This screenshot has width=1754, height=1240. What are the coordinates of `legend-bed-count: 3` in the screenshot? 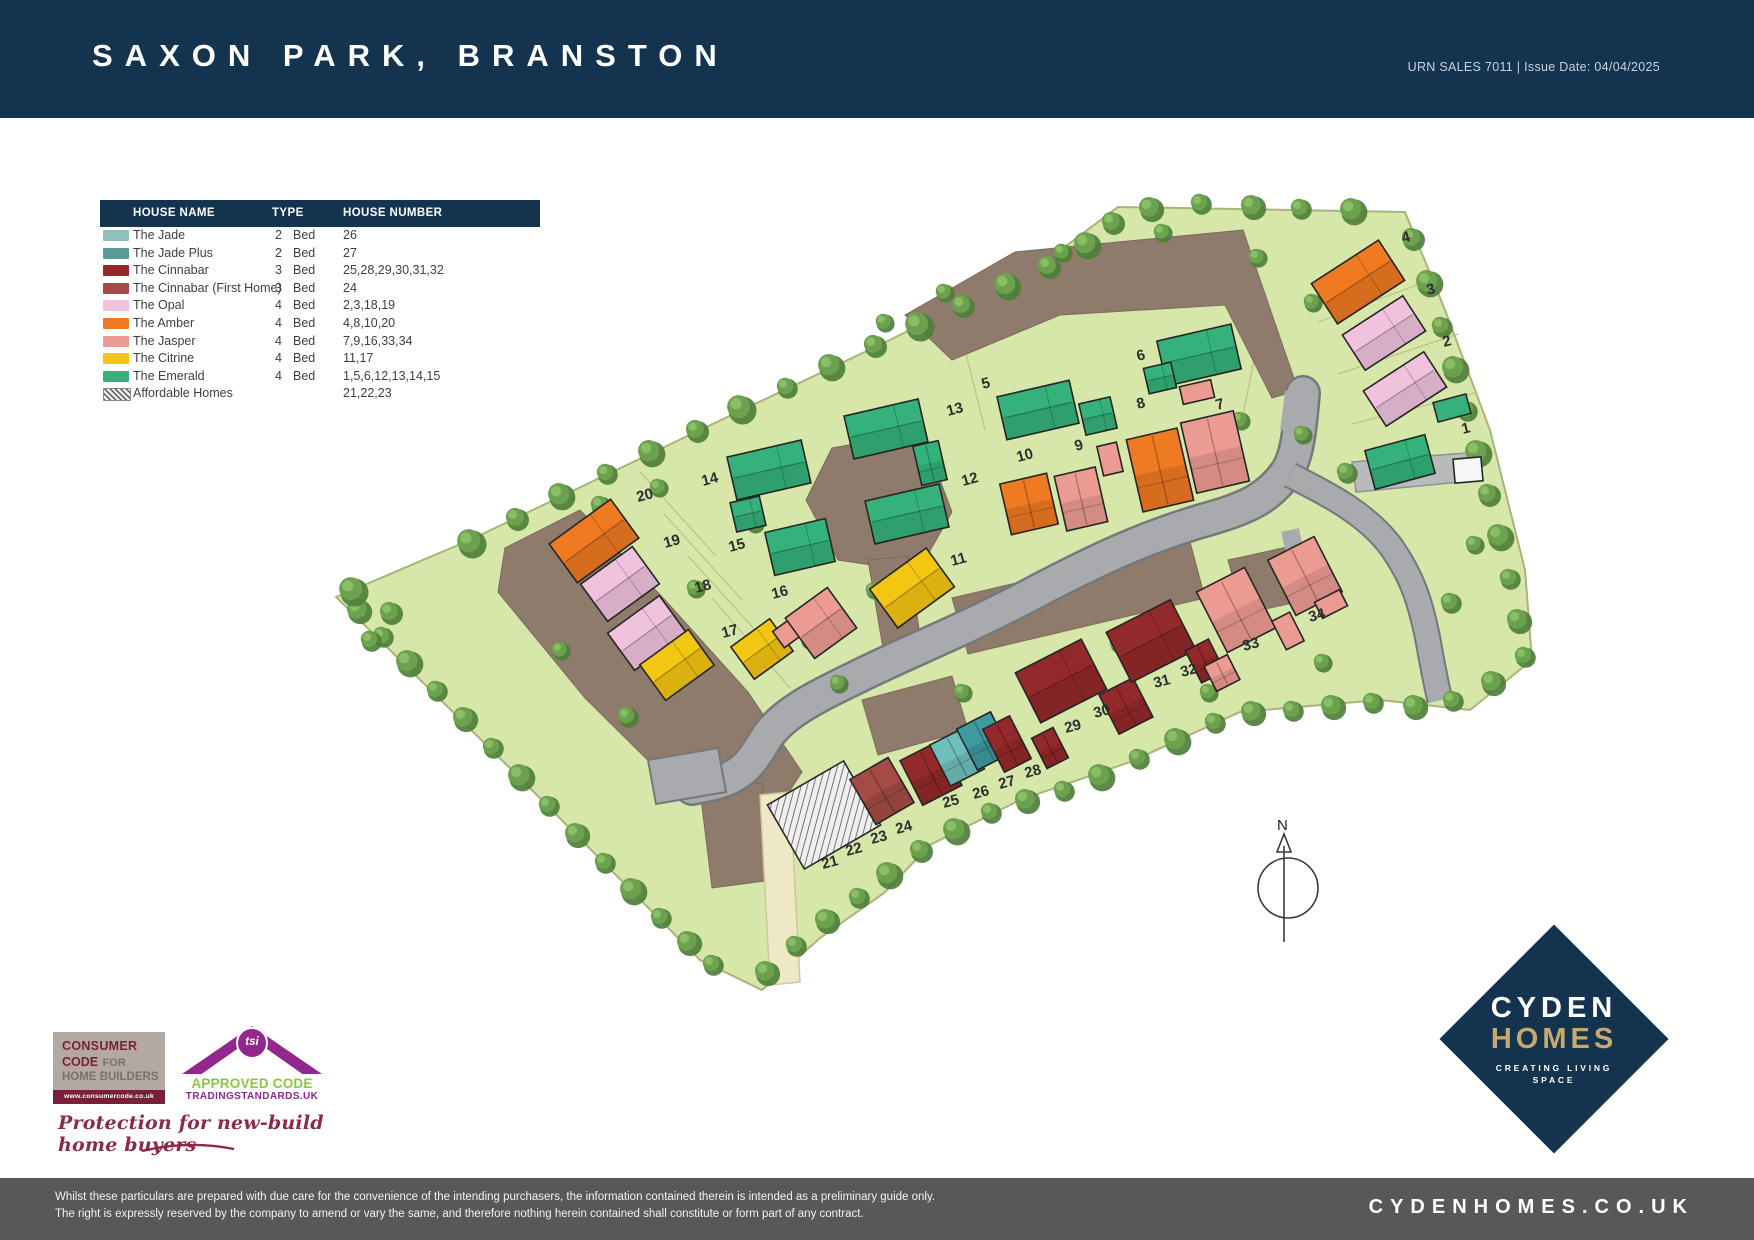 It's located at (278, 270).